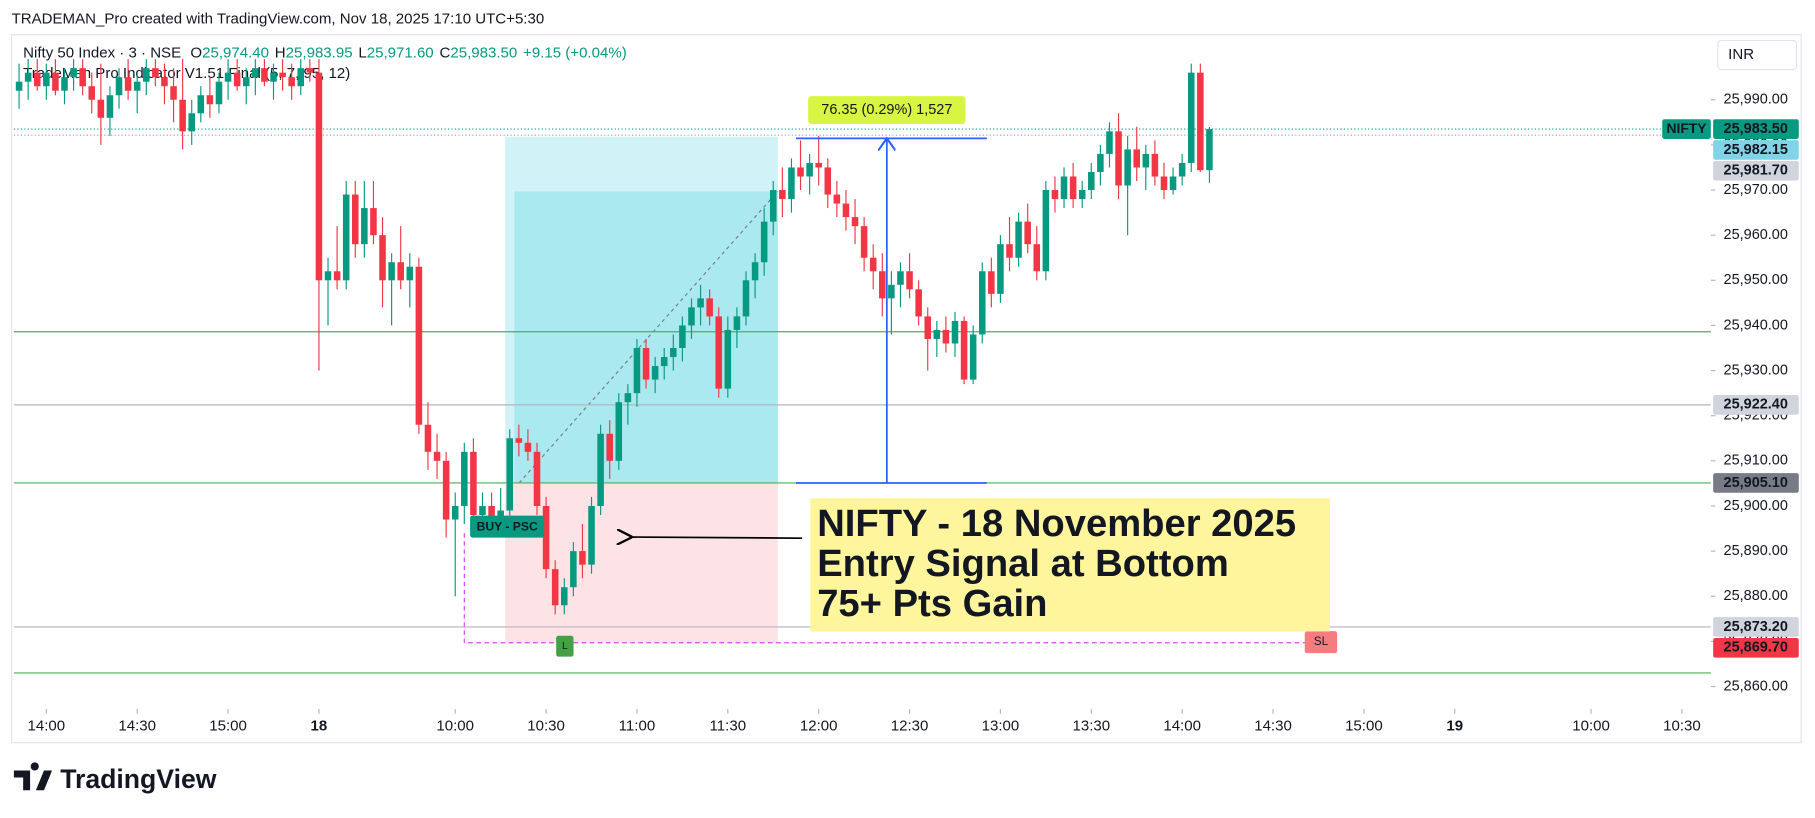 The height and width of the screenshot is (818, 1815). I want to click on y-tick-label: 25,910.00, so click(1756, 461).